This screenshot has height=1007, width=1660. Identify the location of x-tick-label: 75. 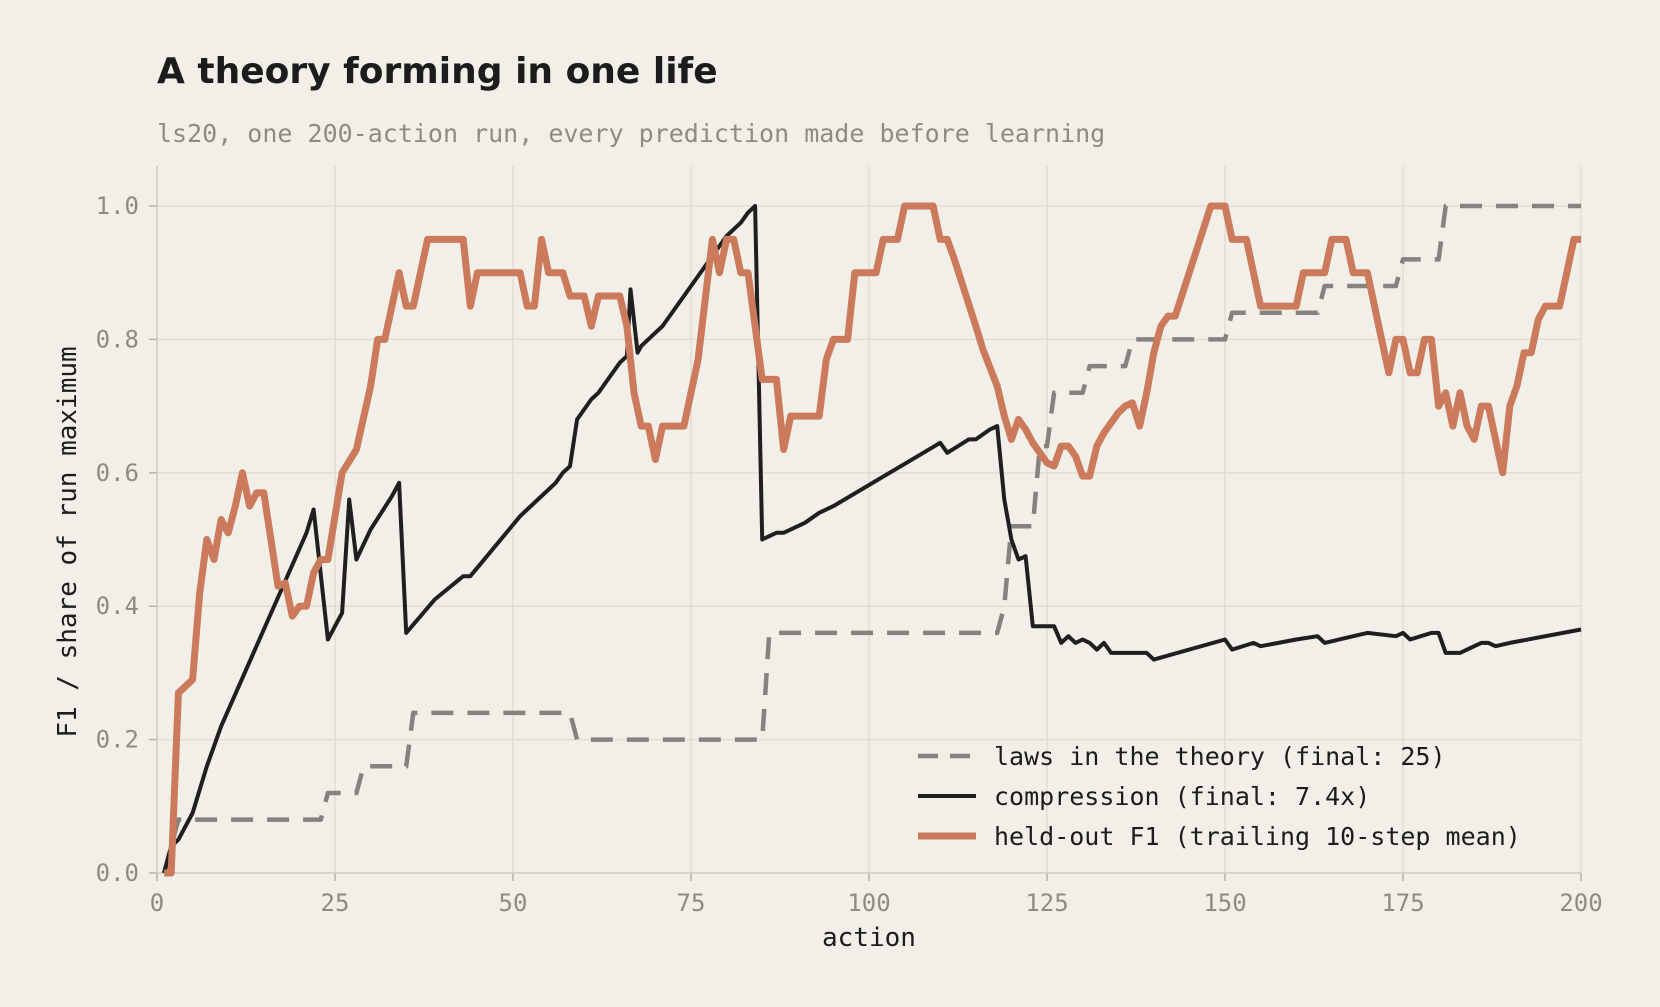
(691, 903).